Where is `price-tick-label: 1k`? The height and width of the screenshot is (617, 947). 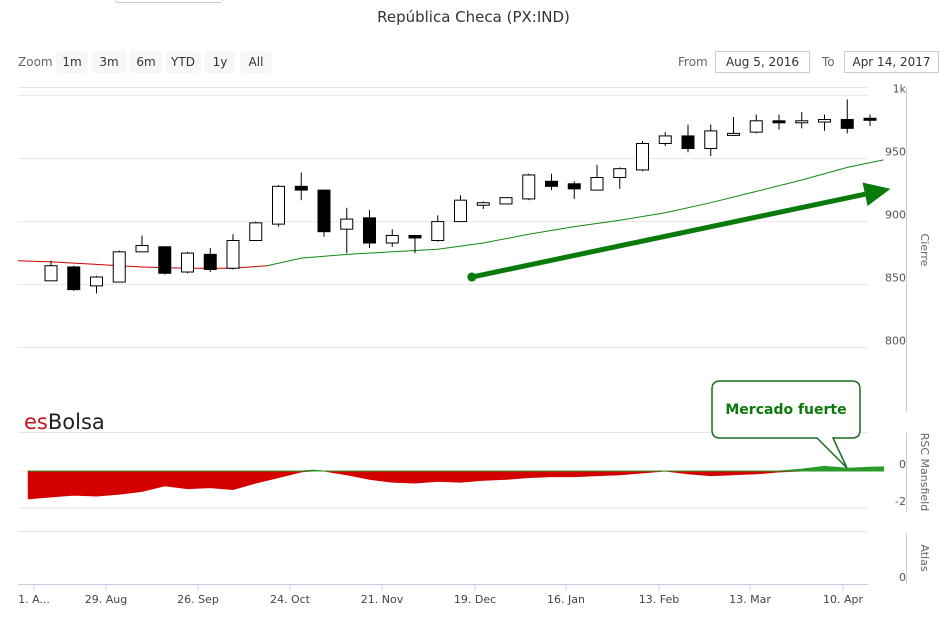 price-tick-label: 1k is located at coordinates (900, 89).